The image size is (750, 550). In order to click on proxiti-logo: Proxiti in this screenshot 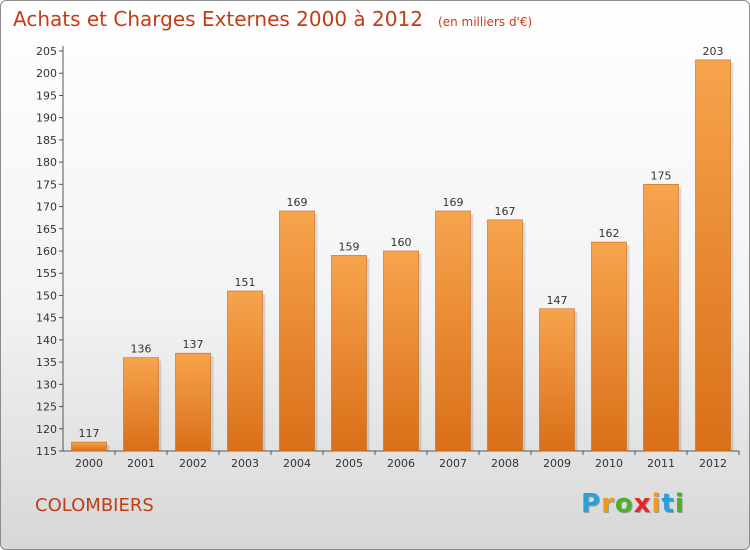, I will do `click(633, 504)`.